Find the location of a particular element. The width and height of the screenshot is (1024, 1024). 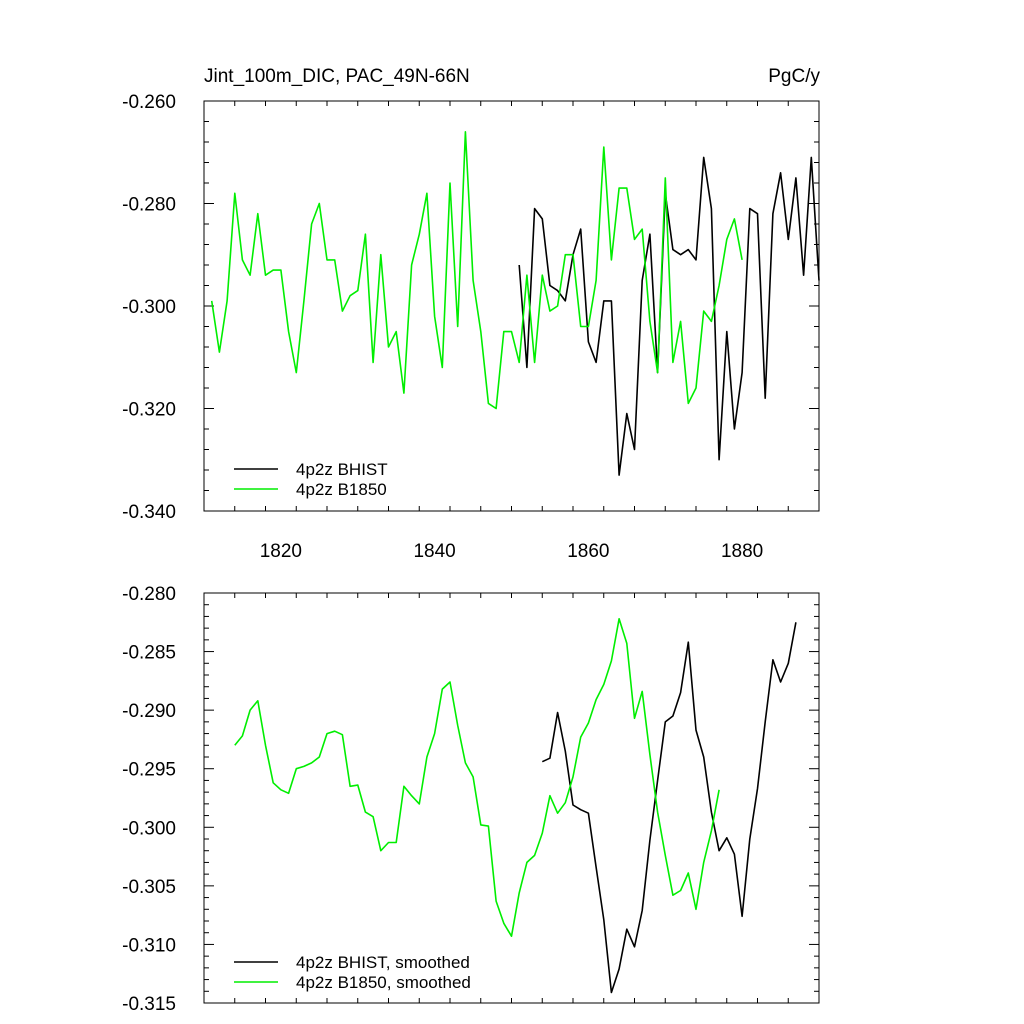

units-label: PgC/y is located at coordinates (794, 76).